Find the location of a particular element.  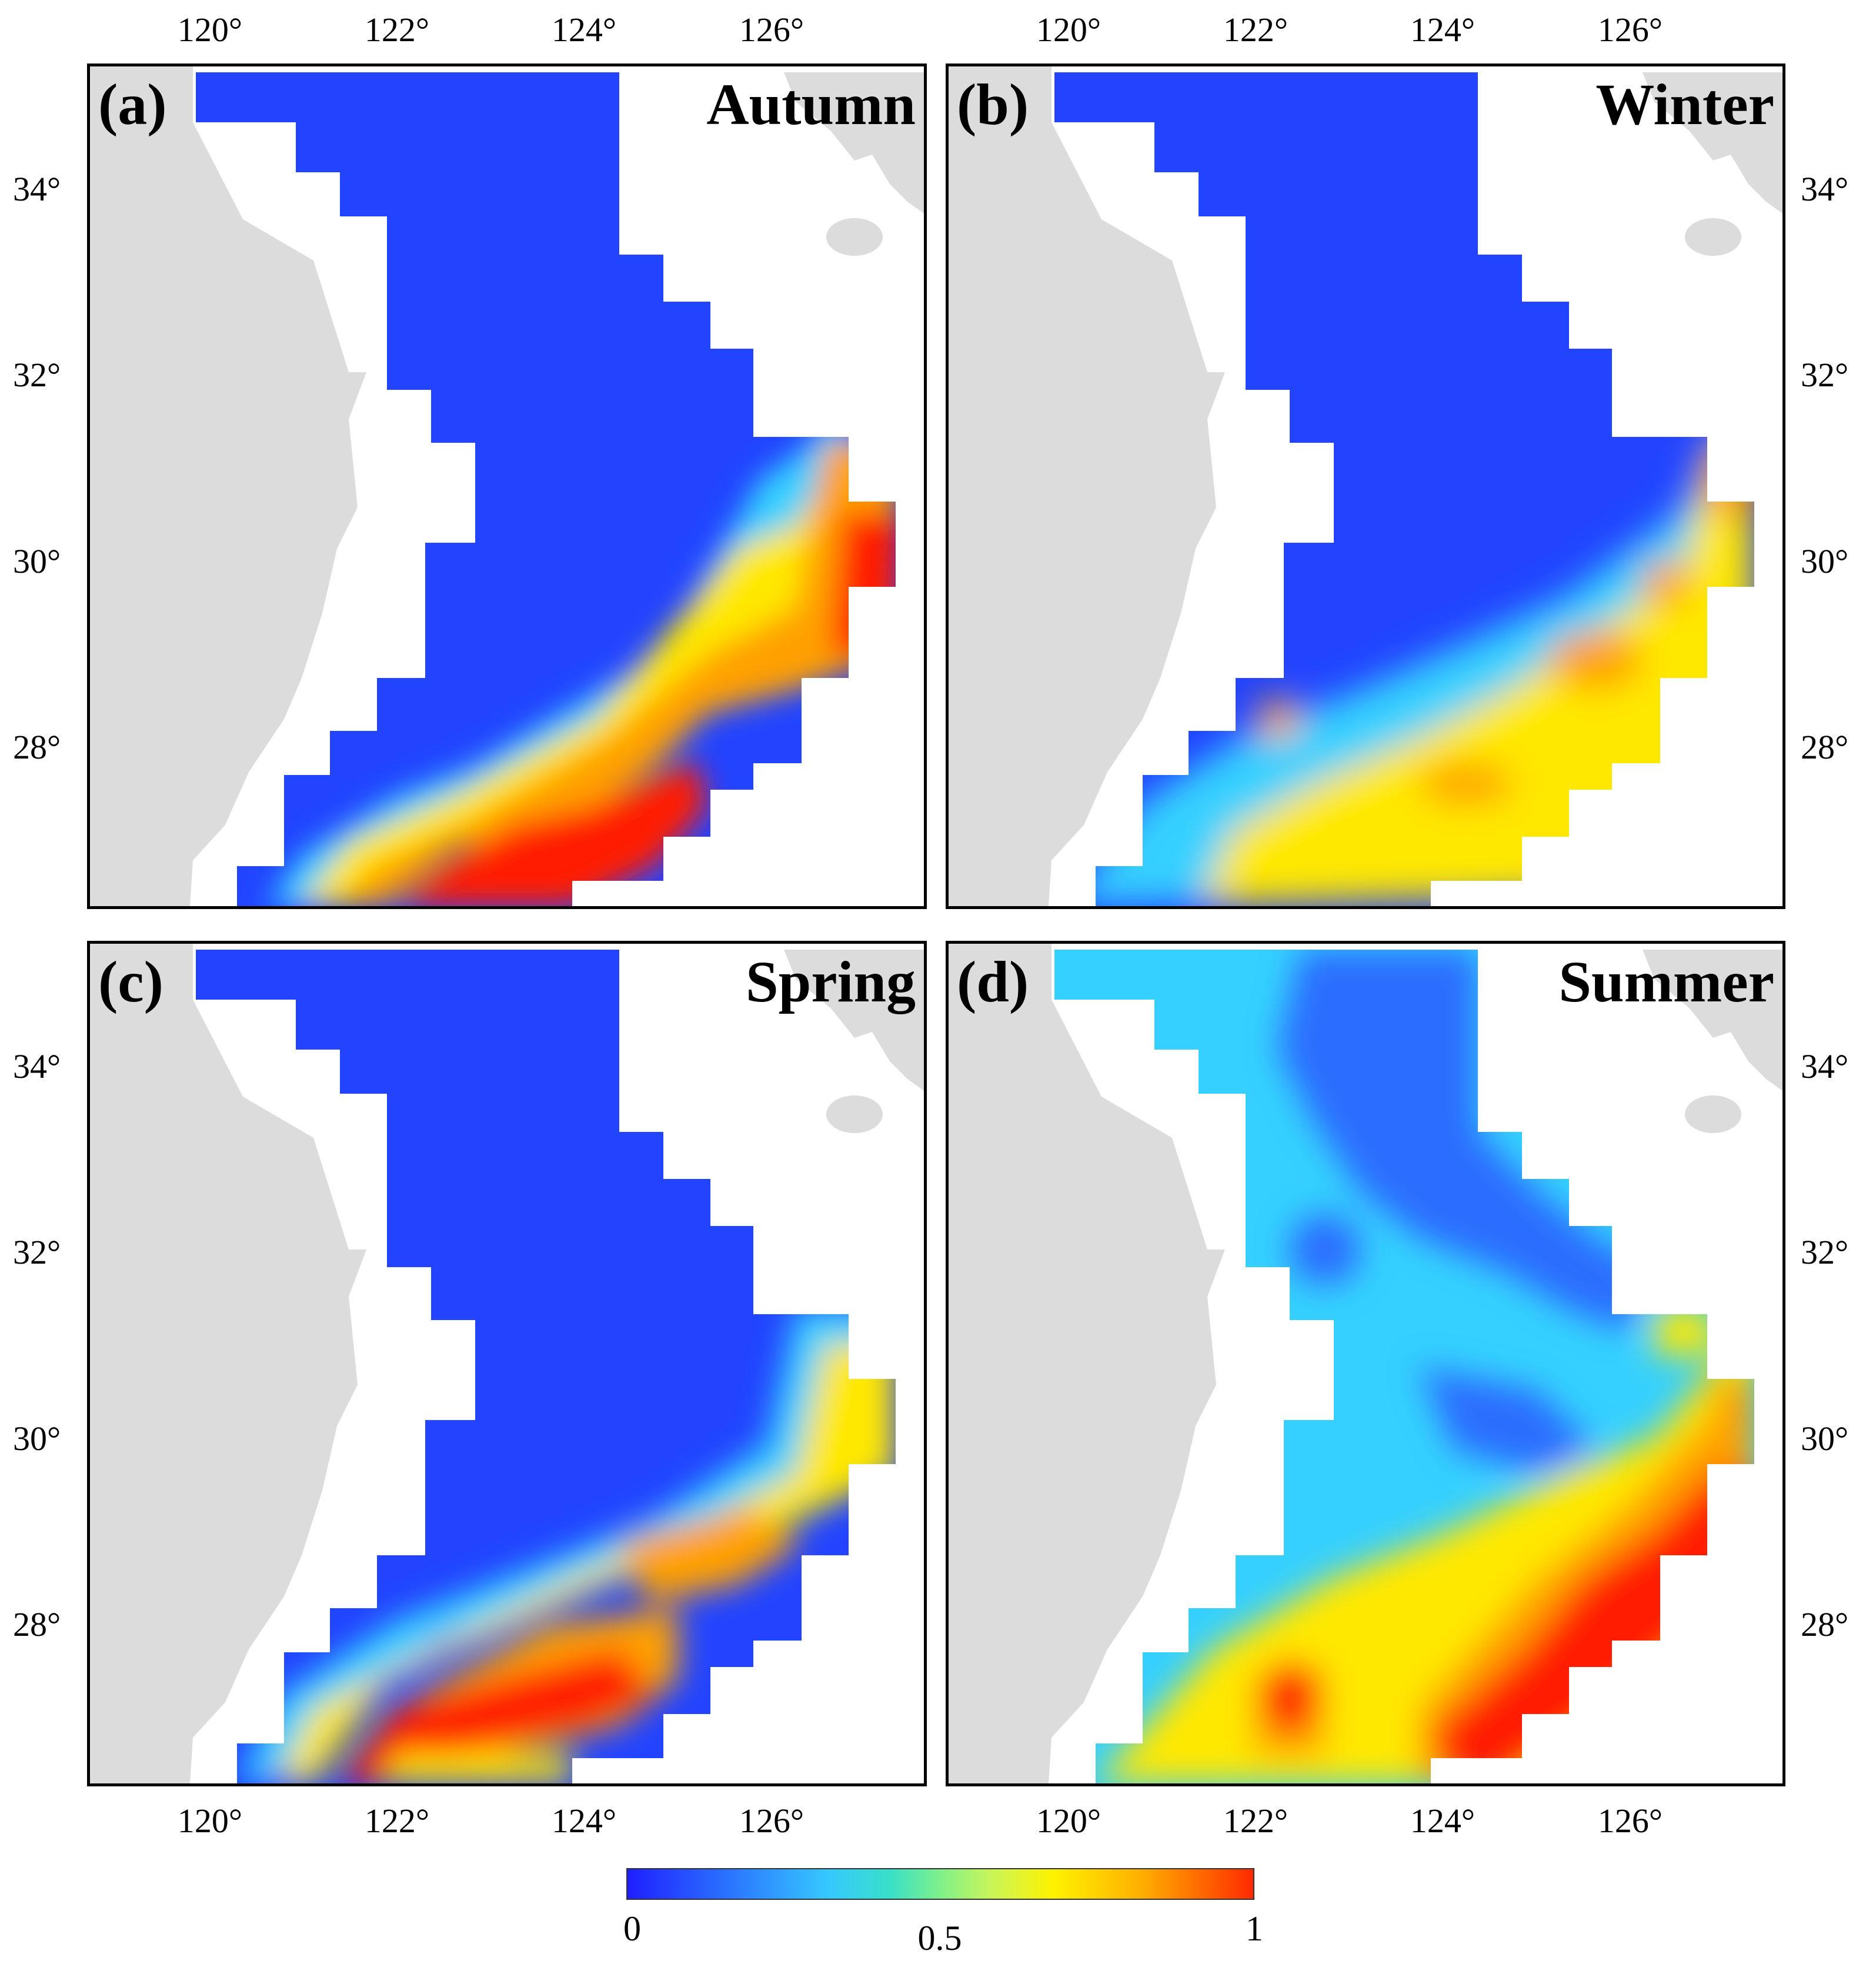

lon-tick-top-a-120: 120° is located at coordinates (210, 30).